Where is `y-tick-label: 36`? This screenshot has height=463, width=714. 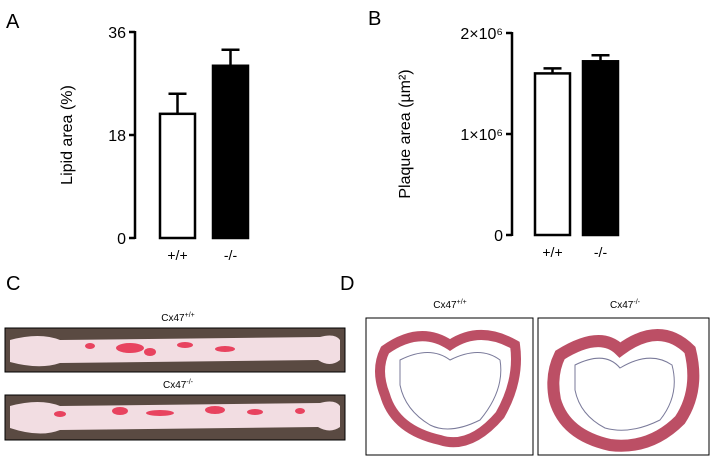
y-tick-label: 36 is located at coordinates (117, 33).